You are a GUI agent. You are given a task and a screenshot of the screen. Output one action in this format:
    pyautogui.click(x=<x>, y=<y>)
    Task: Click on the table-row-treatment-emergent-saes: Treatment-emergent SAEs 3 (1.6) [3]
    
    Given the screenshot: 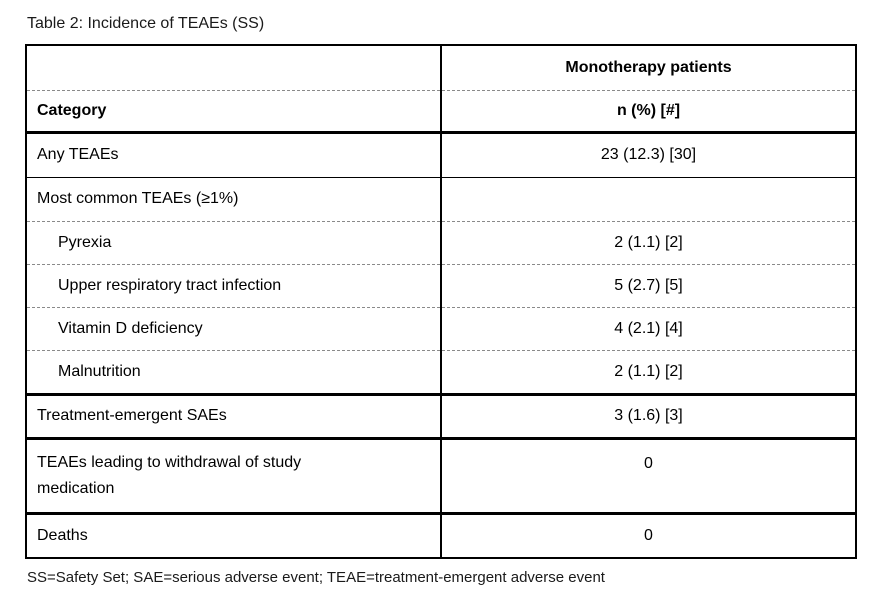 What is the action you would take?
    pyautogui.click(x=441, y=417)
    